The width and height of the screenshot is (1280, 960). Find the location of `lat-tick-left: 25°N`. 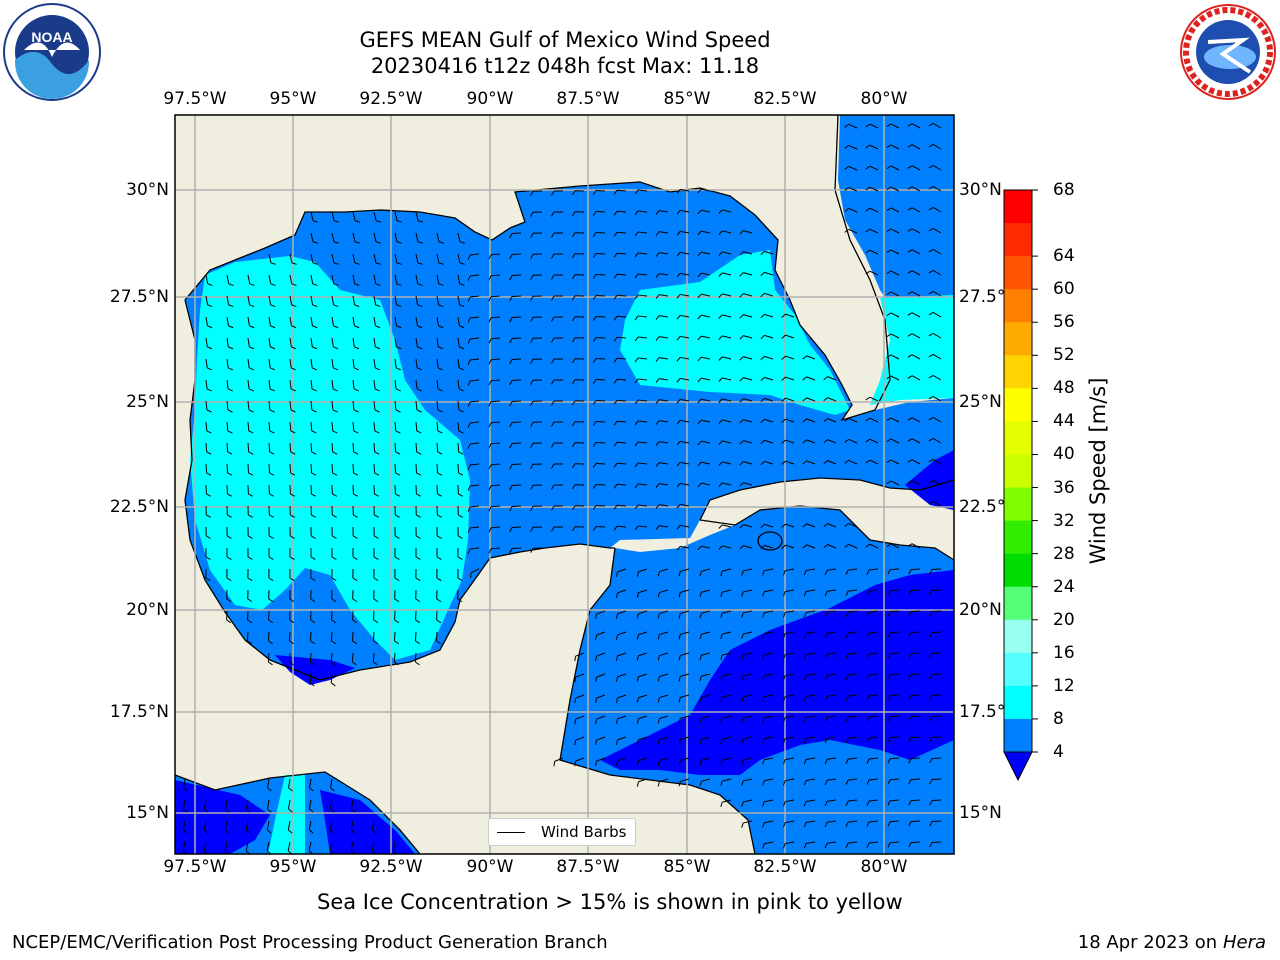

lat-tick-left: 25°N is located at coordinates (147, 402).